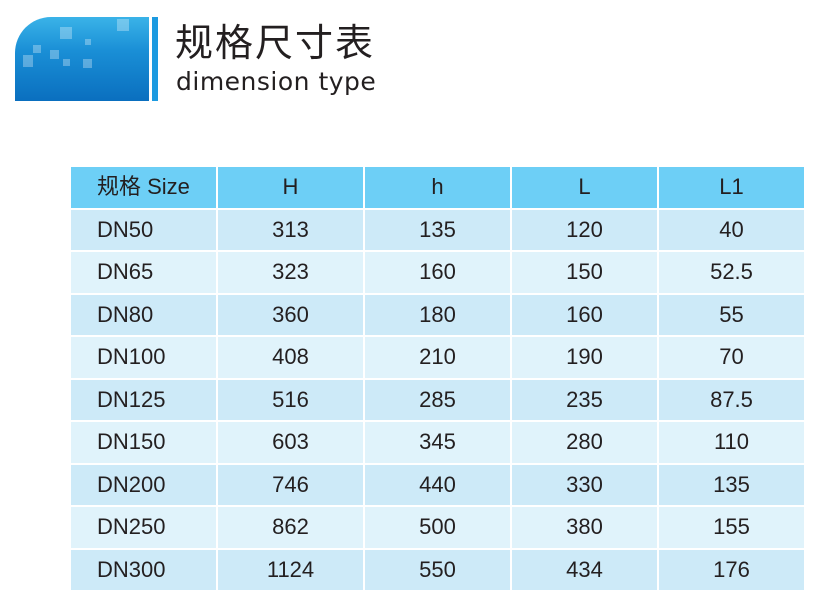  What do you see at coordinates (143, 527) in the screenshot?
I see `table-cell: DN250` at bounding box center [143, 527].